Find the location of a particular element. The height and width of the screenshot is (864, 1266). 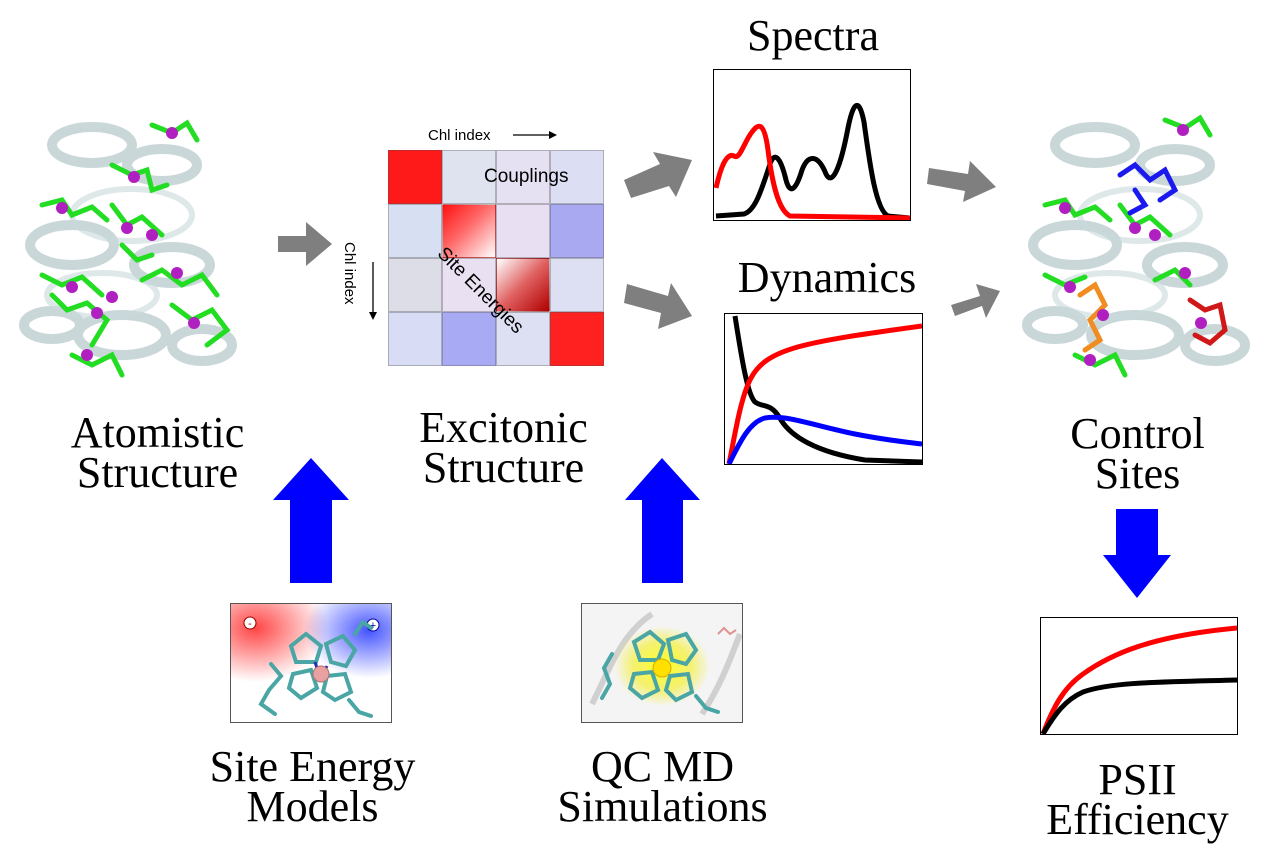

psii-efficiency-label: PSII Efficiency is located at coordinates (1137, 799).